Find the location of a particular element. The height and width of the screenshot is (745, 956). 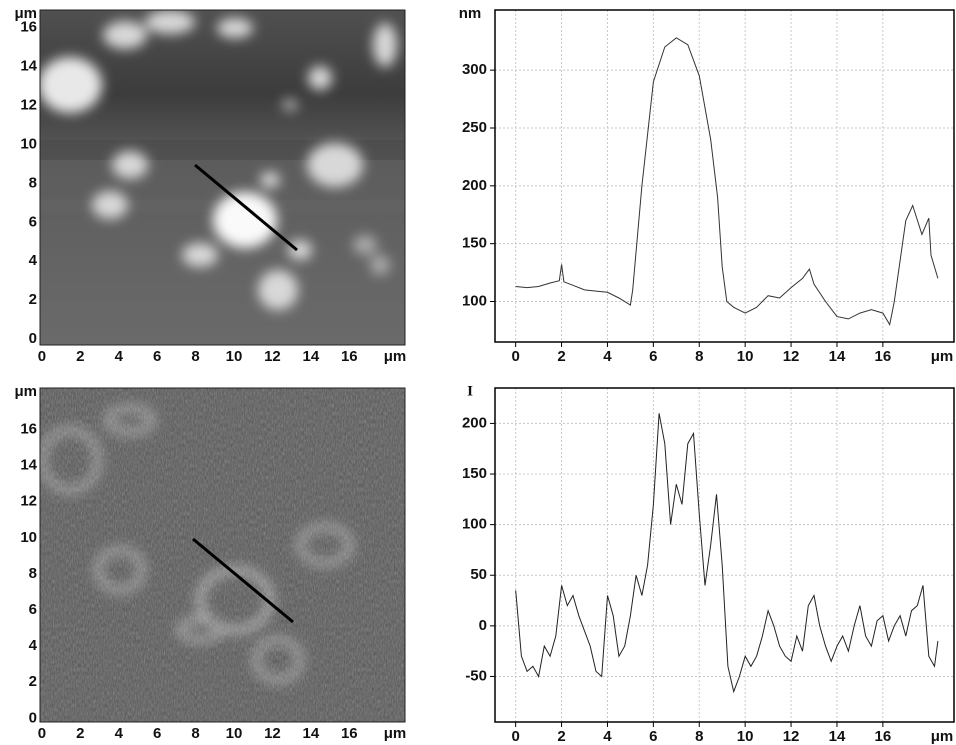

y-tick-label: 50 is located at coordinates (478, 574).